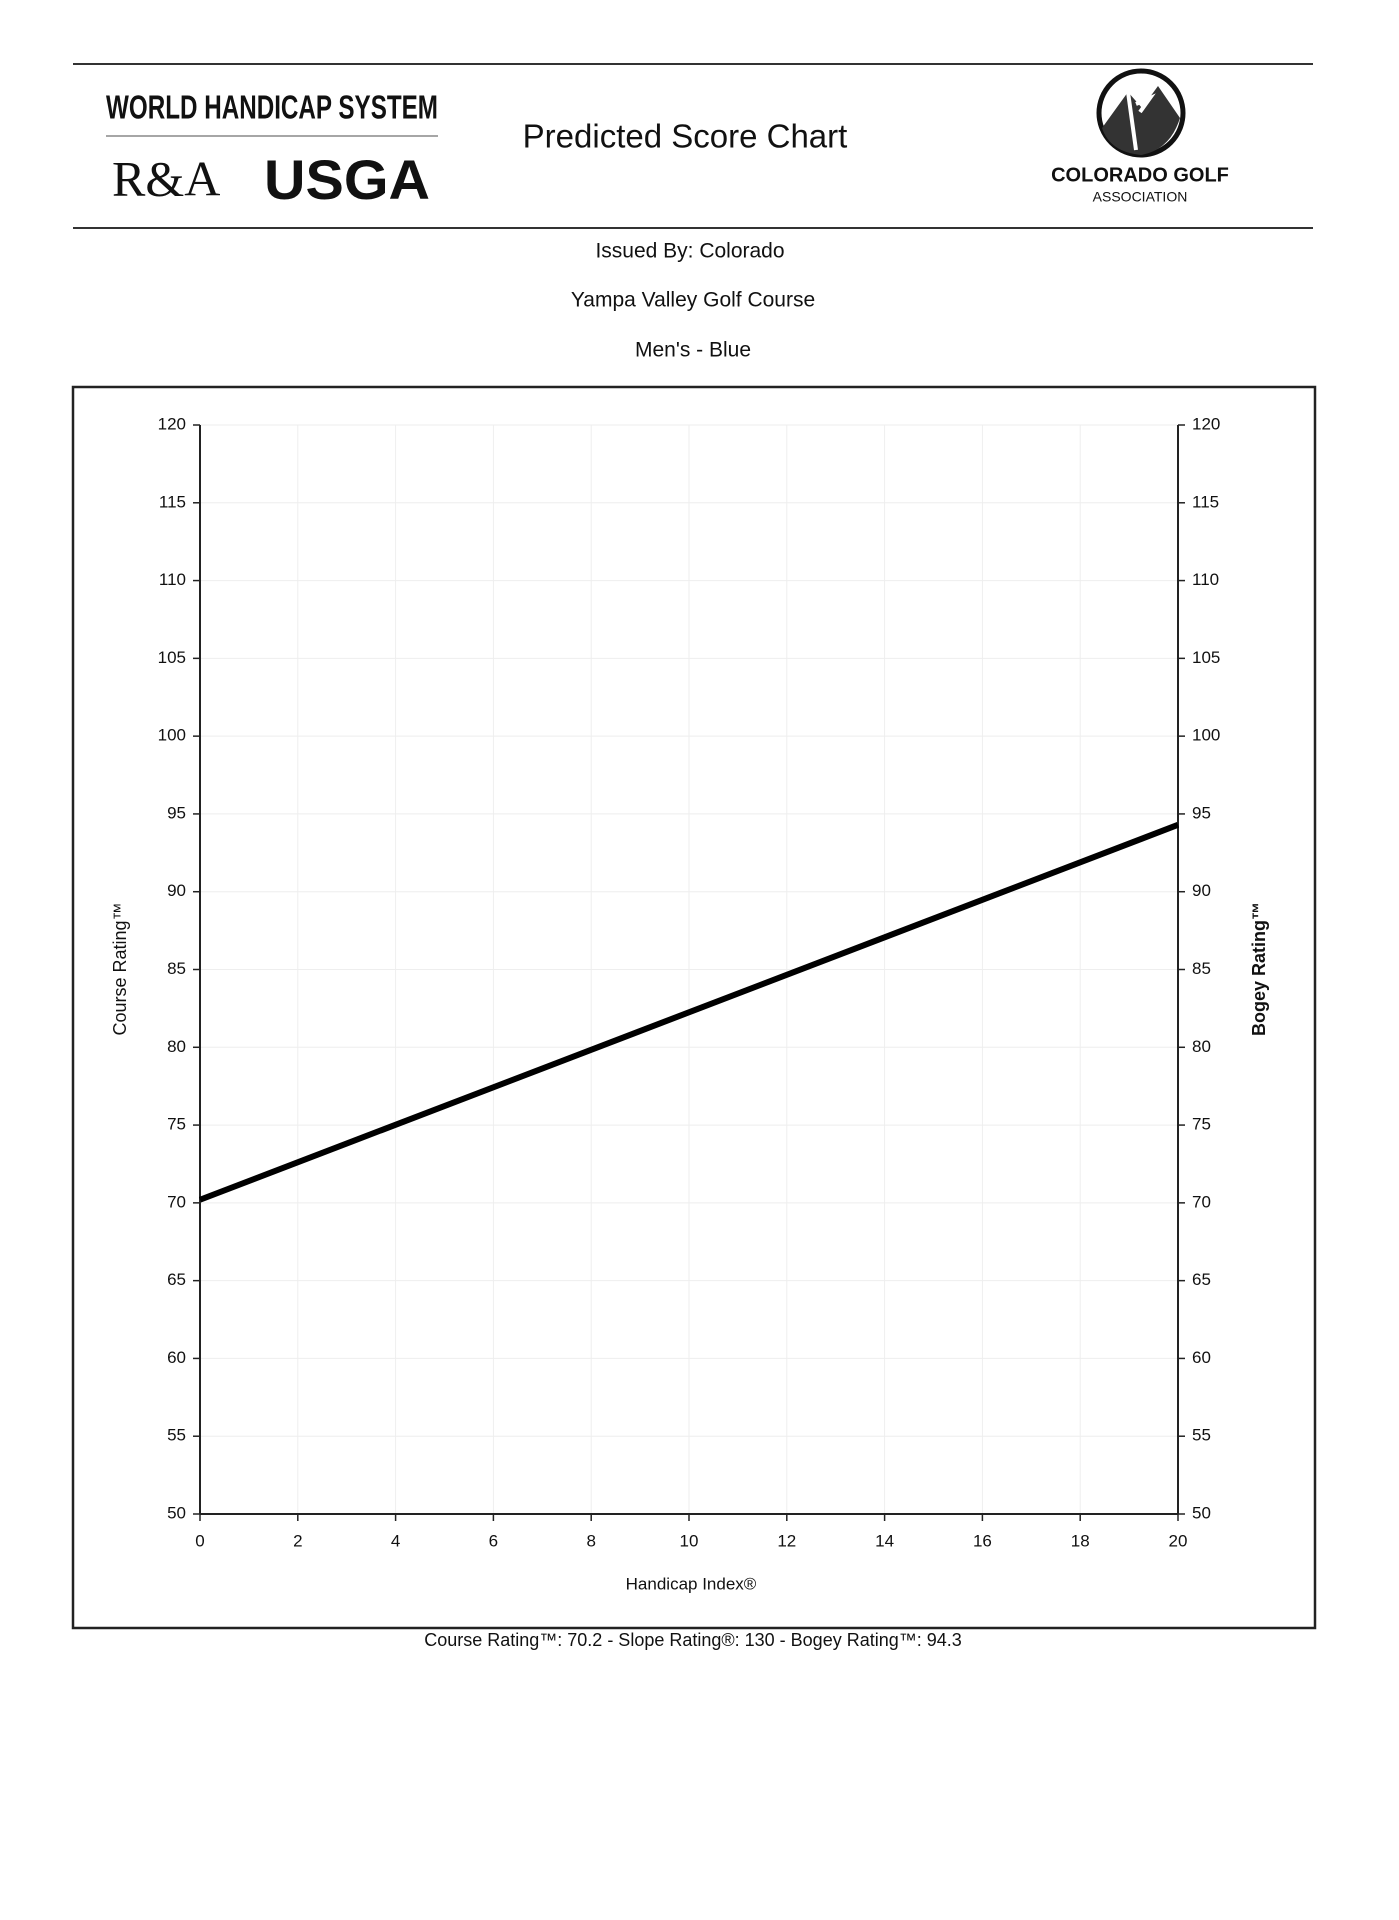 Image resolution: width=1399 pixels, height=1920 pixels. Describe the element at coordinates (1140, 175) in the screenshot. I see `association-name: COLORADO GOLF` at that location.